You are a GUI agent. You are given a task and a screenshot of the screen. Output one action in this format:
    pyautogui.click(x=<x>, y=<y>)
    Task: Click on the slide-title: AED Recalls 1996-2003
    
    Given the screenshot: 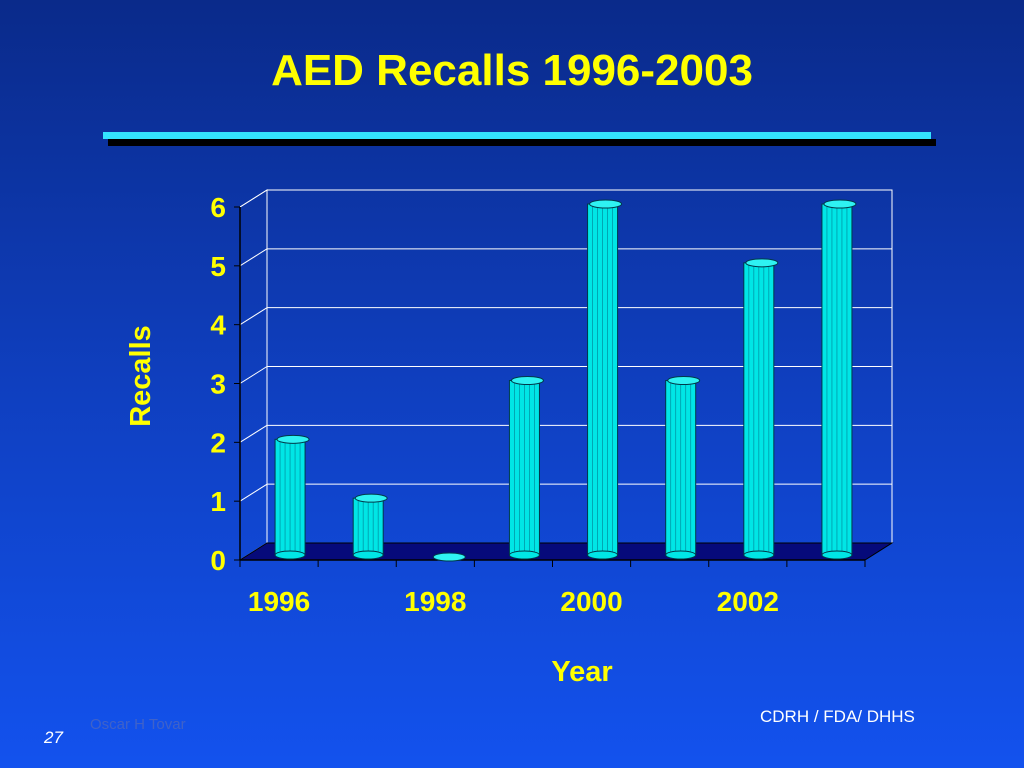 What is the action you would take?
    pyautogui.click(x=512, y=70)
    